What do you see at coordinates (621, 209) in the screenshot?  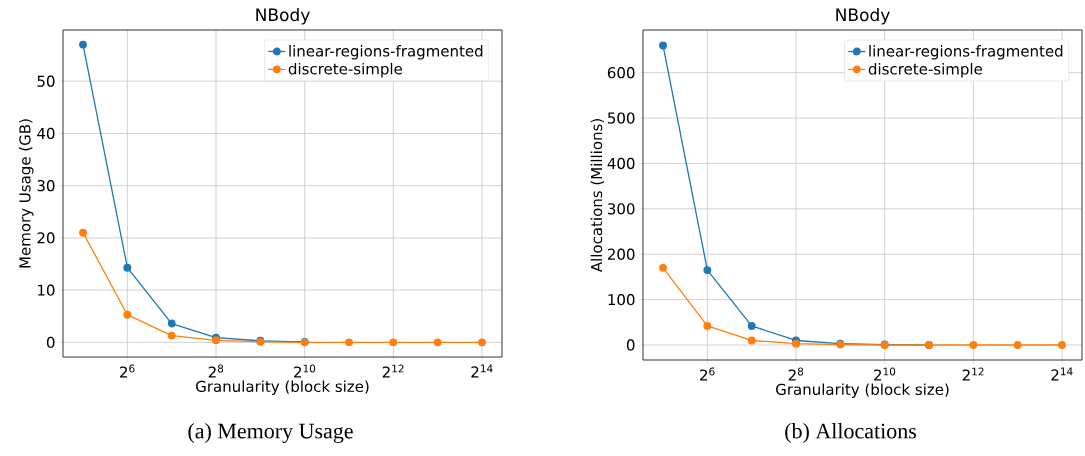 I see `y-tick-label: 300` at bounding box center [621, 209].